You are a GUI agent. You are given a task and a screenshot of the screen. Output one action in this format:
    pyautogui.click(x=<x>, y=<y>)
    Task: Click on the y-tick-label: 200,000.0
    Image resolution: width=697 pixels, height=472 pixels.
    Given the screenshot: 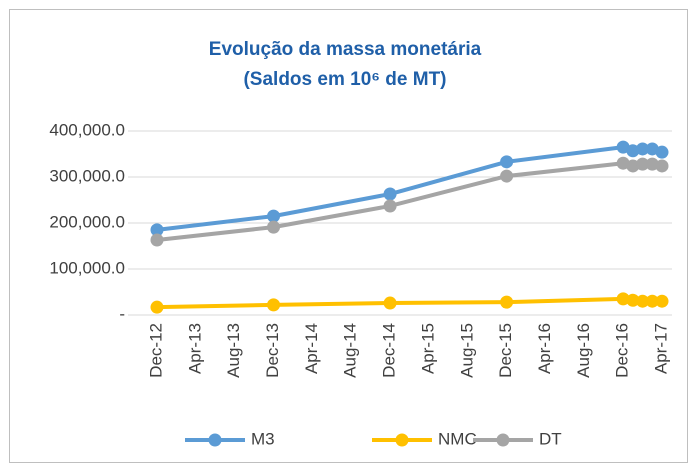 What is the action you would take?
    pyautogui.click(x=87, y=221)
    